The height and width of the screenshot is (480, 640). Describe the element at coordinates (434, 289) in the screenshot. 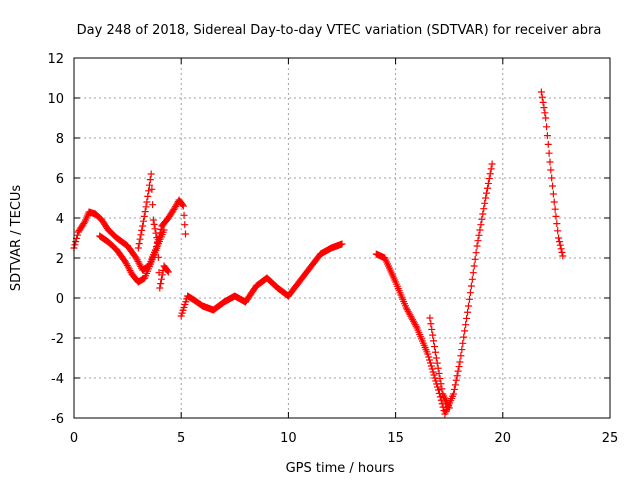

I see `series-seg5` at that location.